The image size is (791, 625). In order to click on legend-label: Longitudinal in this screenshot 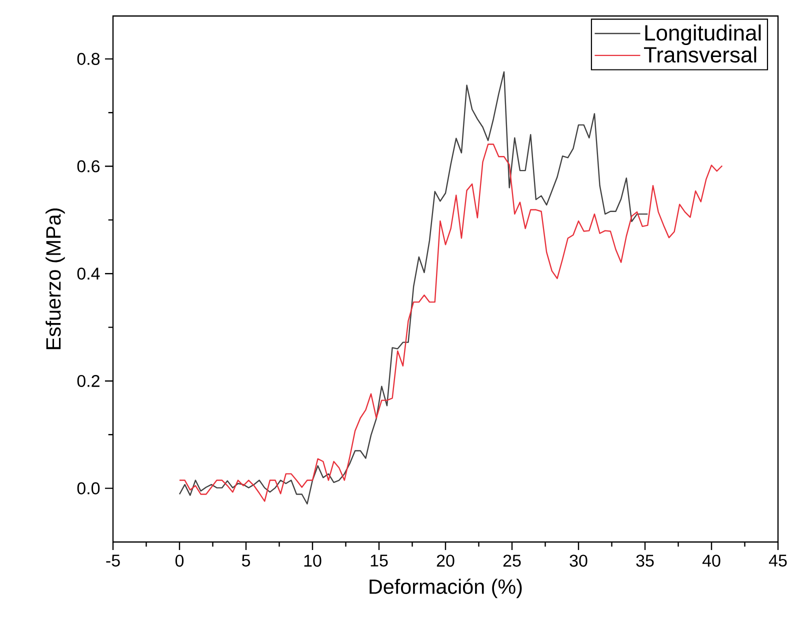, I will do `click(703, 35)`.